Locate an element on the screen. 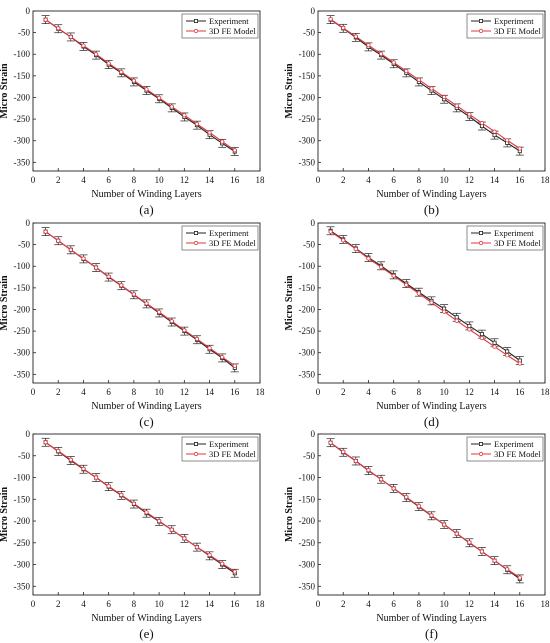  panel-label: (b) is located at coordinates (431, 209).